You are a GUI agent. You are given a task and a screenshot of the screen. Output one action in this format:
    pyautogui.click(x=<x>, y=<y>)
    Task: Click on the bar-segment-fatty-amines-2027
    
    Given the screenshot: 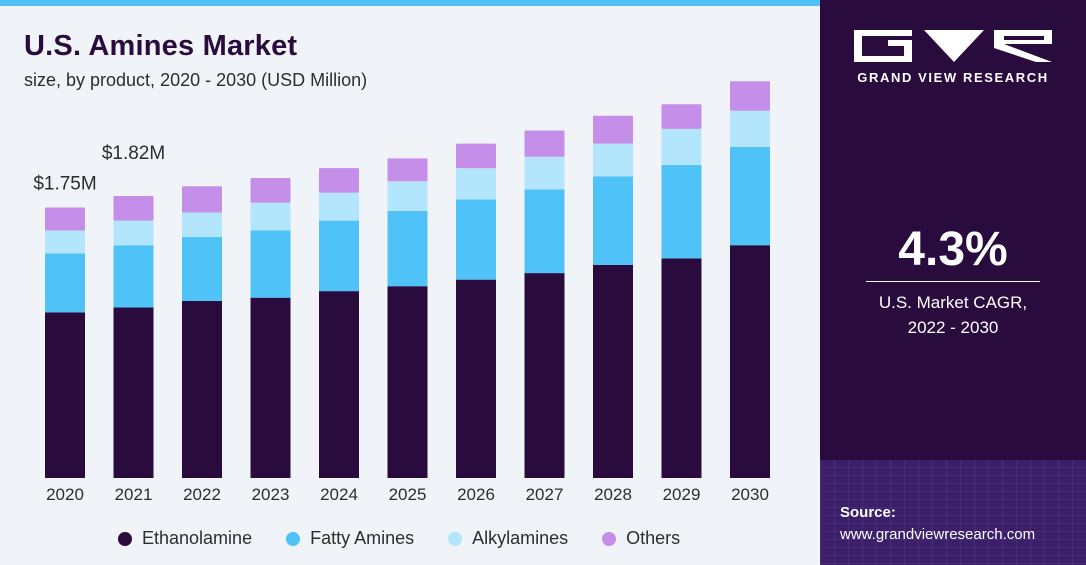 What is the action you would take?
    pyautogui.click(x=544, y=231)
    